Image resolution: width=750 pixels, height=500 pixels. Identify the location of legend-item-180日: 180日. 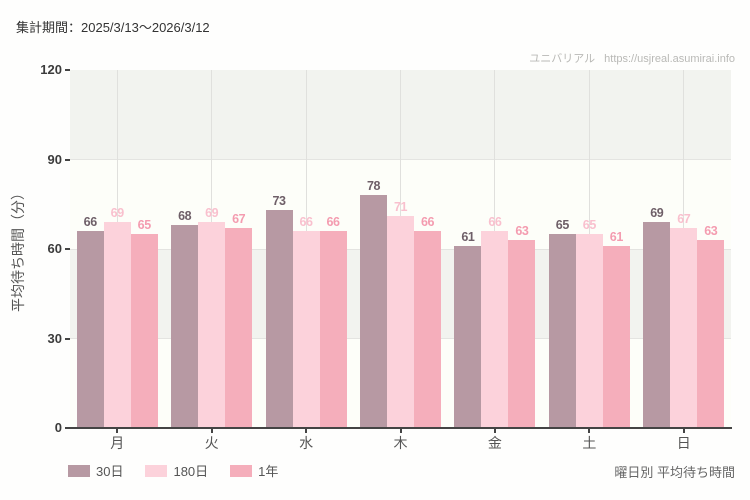
(176, 470).